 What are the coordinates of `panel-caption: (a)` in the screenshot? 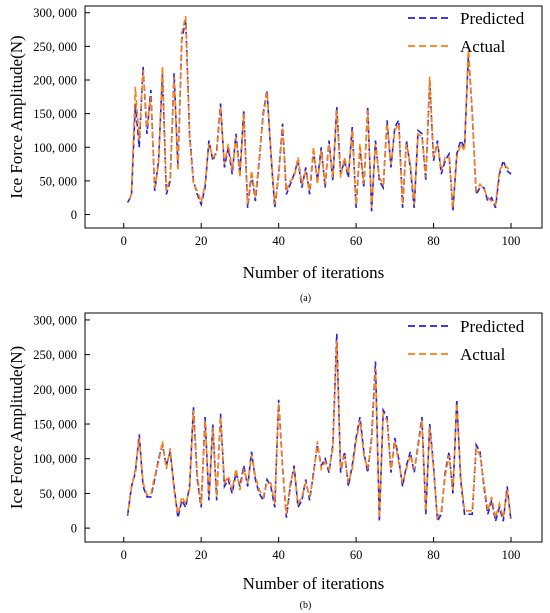 It's located at (305, 298).